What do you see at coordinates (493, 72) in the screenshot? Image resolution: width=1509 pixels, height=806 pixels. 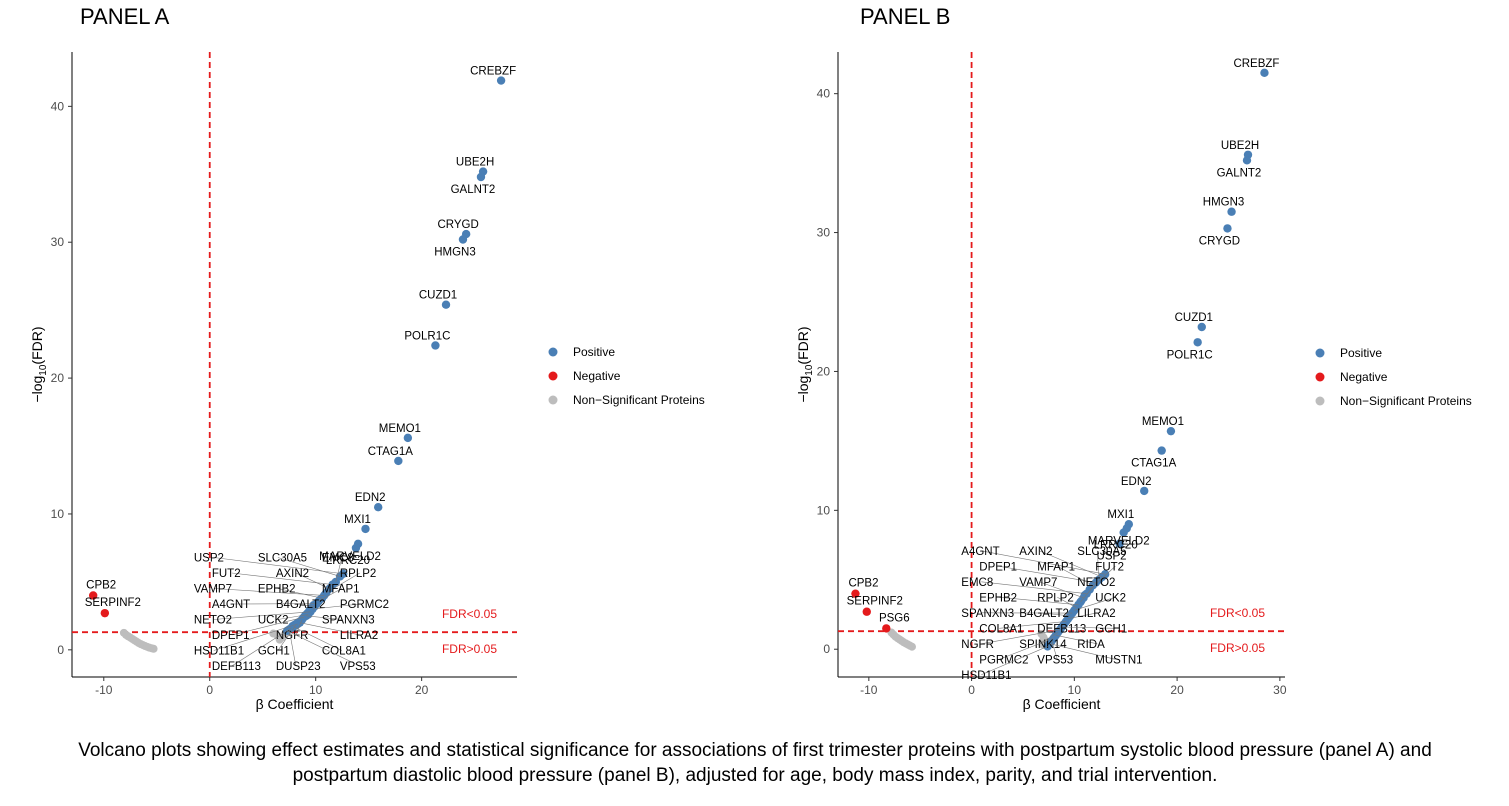 I see `panel-a-label-crebzf: CREBZF` at bounding box center [493, 72].